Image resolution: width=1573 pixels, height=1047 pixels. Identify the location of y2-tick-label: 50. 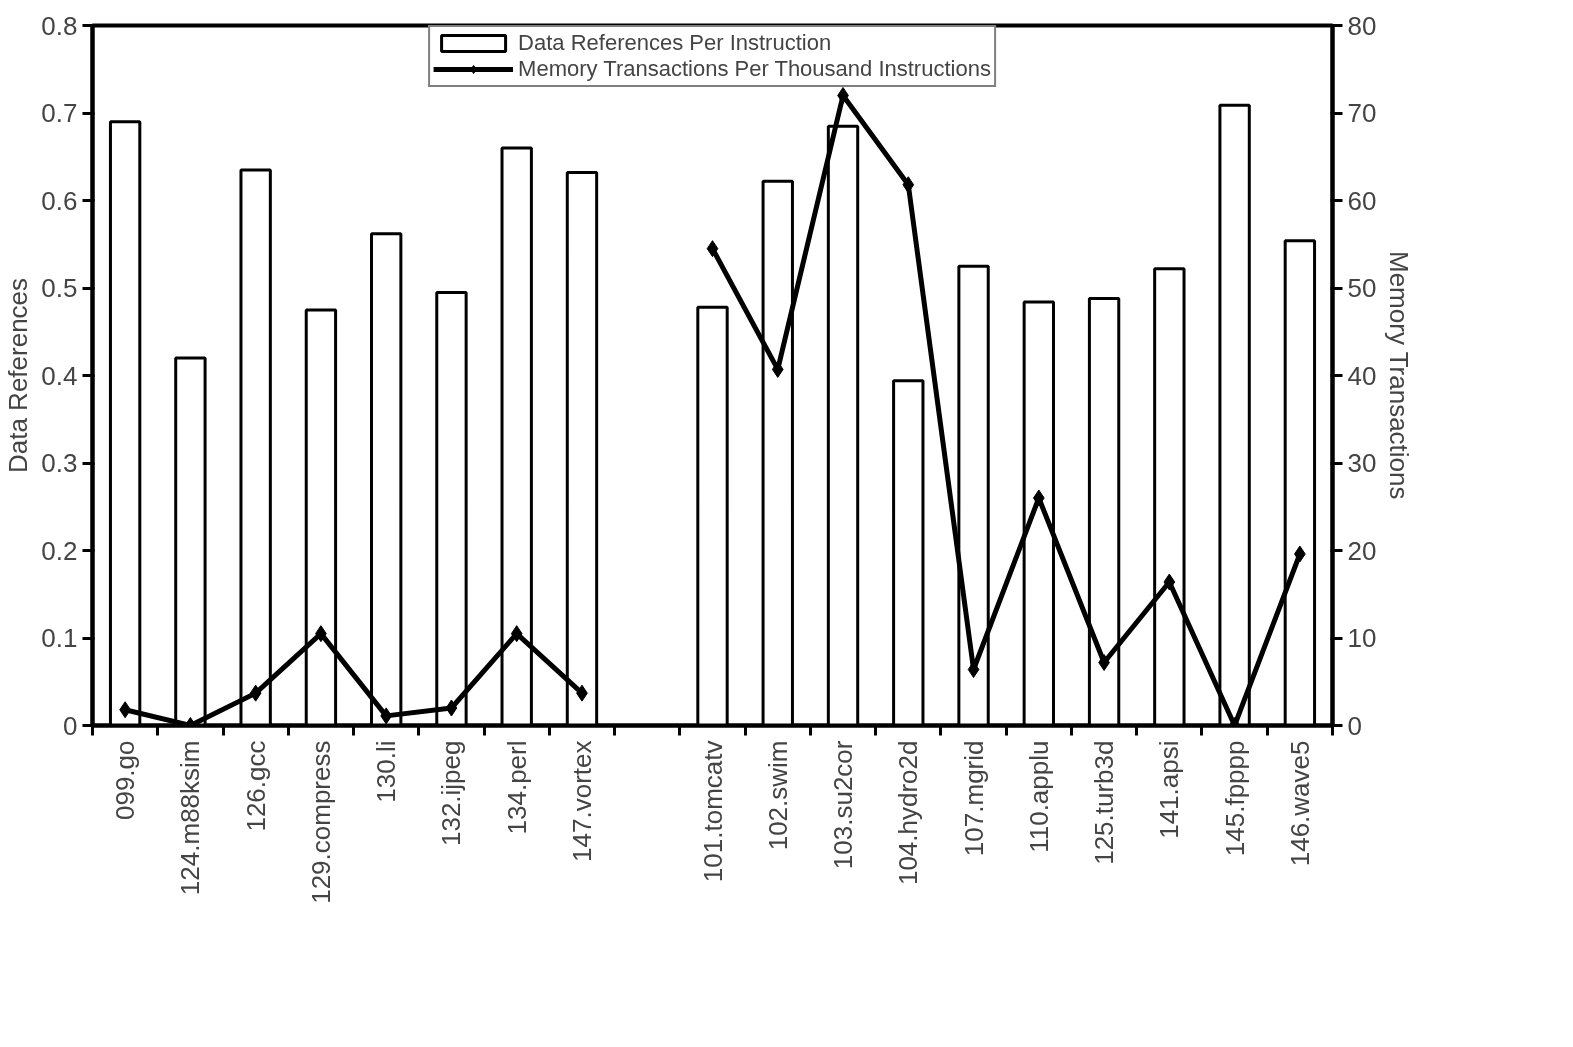
(1362, 288).